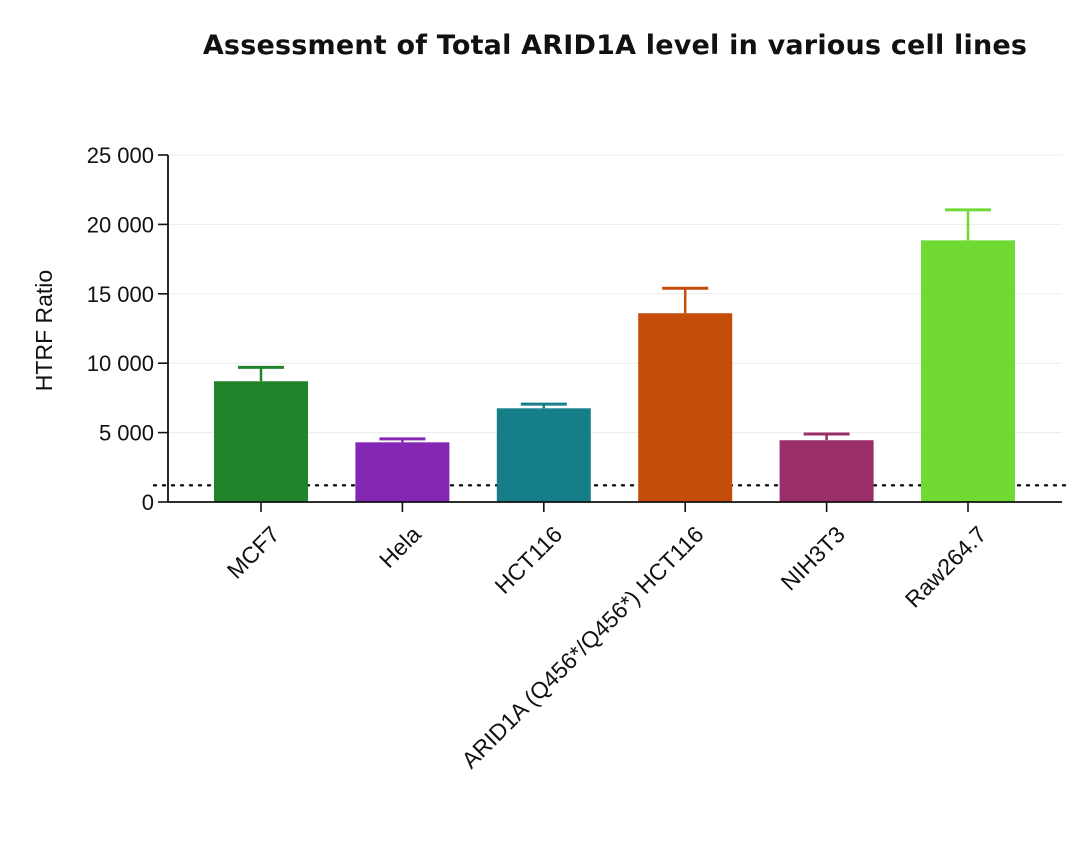  What do you see at coordinates (813, 558) in the screenshot?
I see `x-tick-label: NIH3T3` at bounding box center [813, 558].